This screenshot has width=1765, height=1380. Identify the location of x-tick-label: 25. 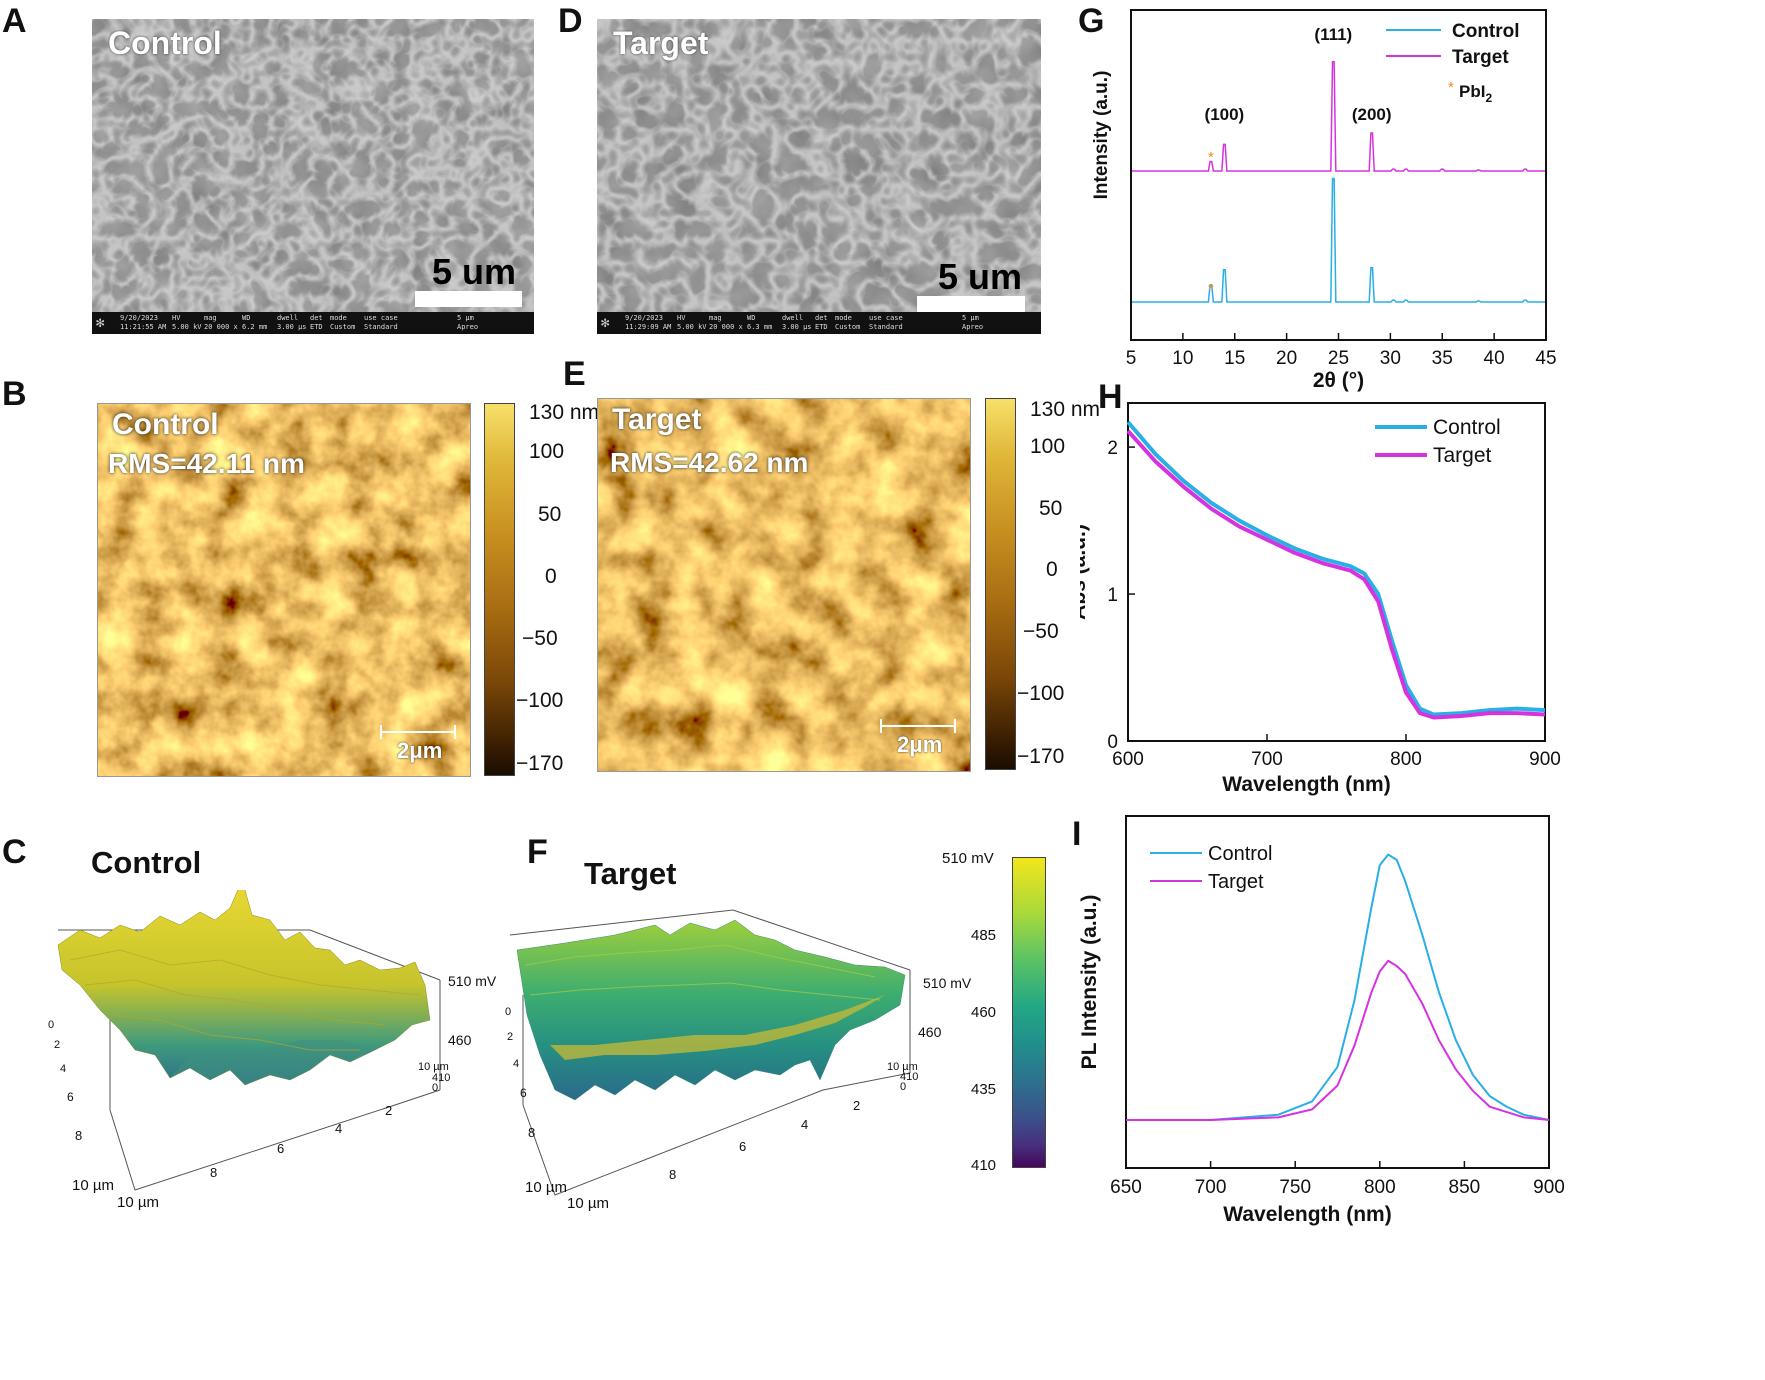
(1338, 358).